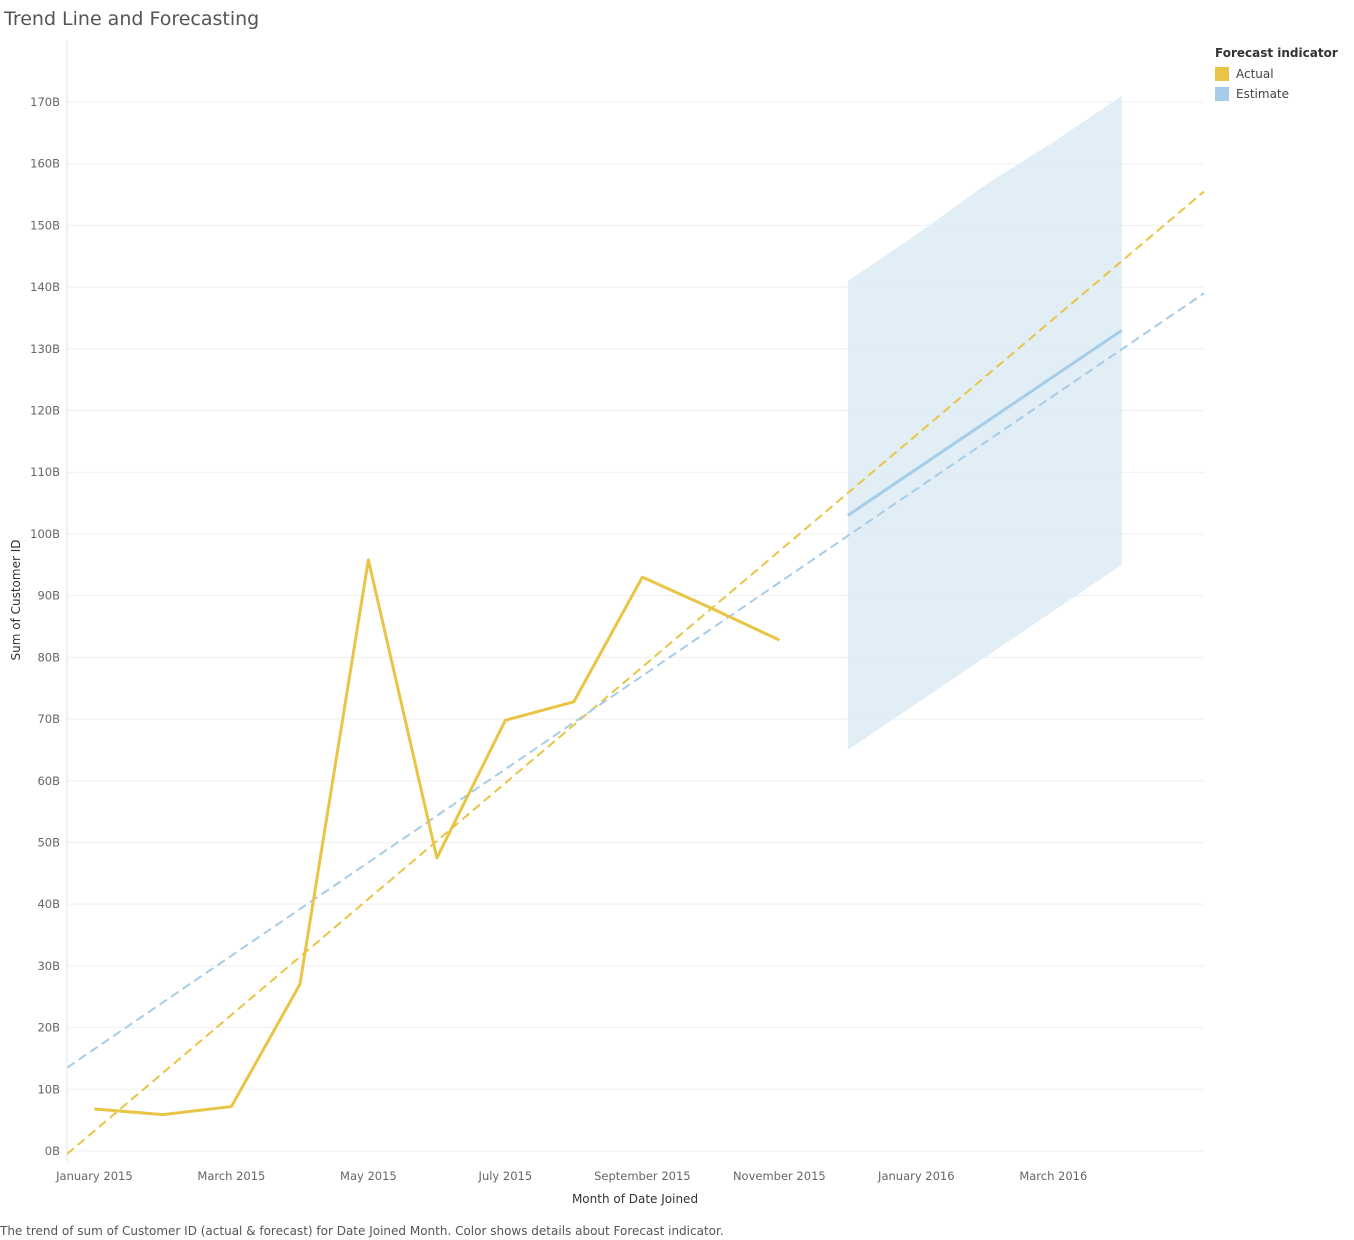  I want to click on x-tick-label: May 2015, so click(368, 1176).